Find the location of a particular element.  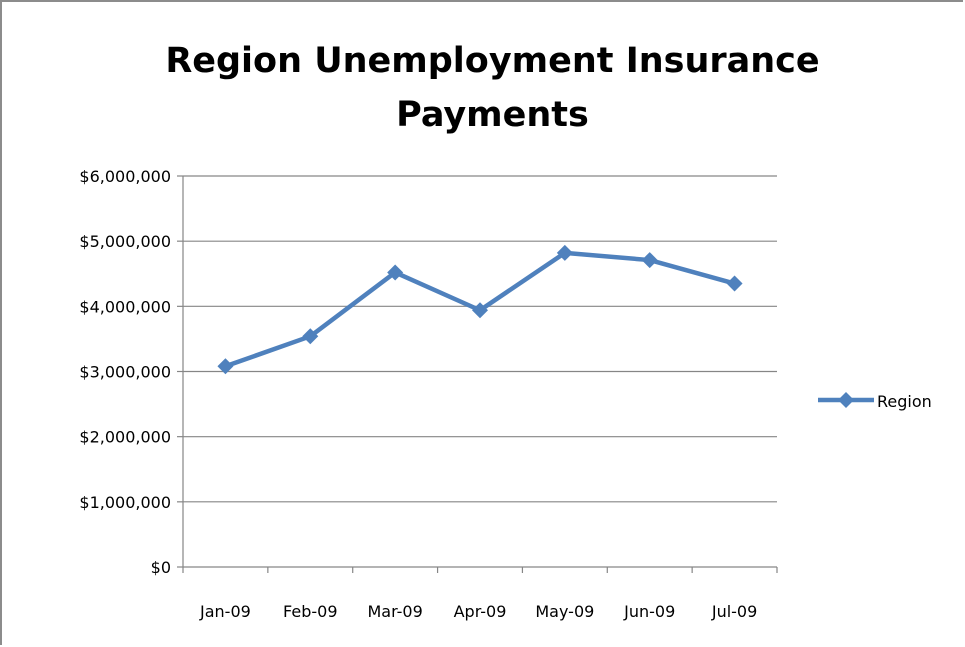

x-tick-label: Apr-09 is located at coordinates (480, 611).